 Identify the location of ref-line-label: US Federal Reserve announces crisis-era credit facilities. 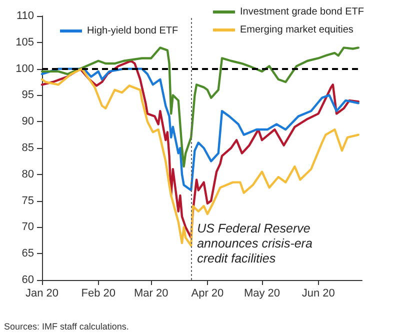
(256, 244).